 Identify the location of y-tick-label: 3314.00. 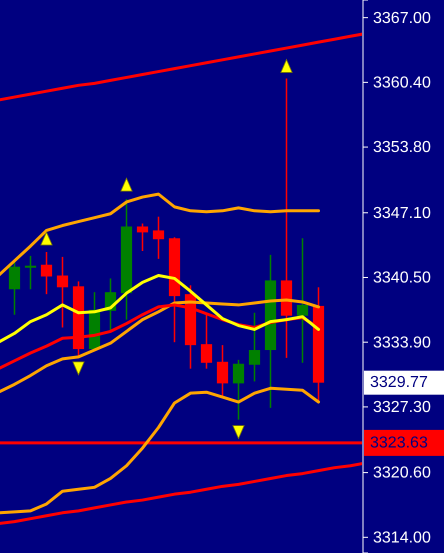
(402, 537).